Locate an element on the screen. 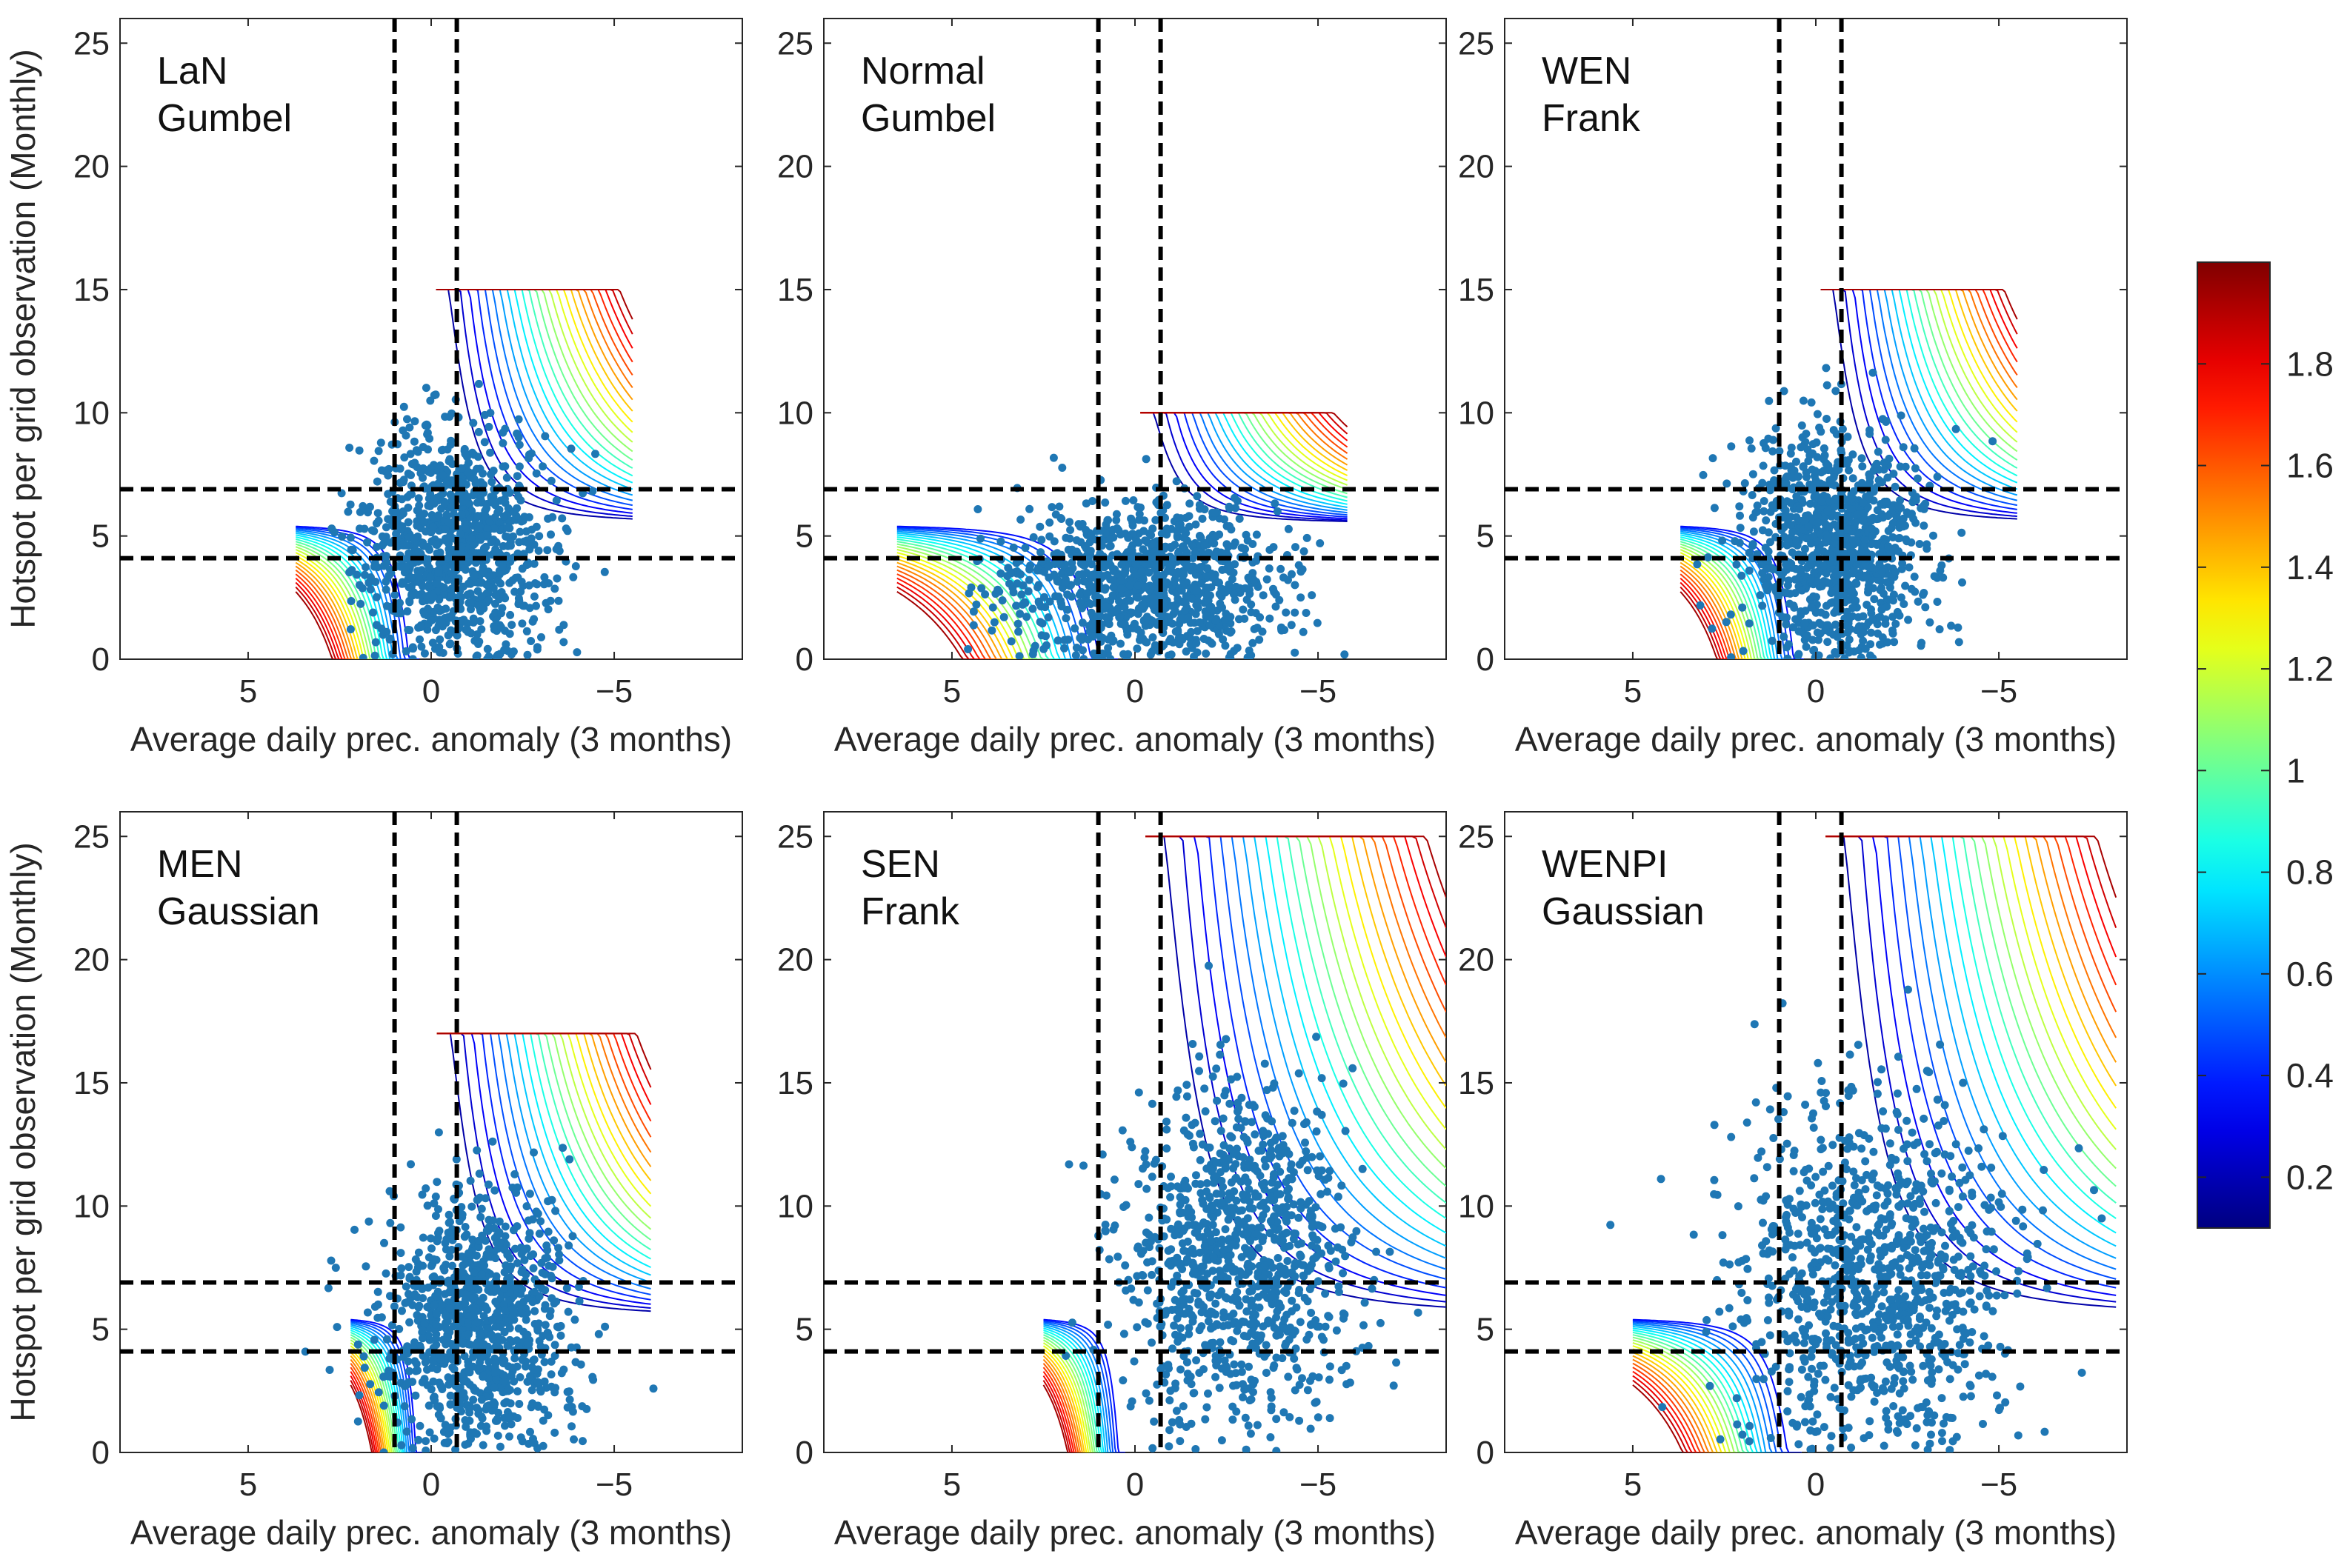 The width and height of the screenshot is (2347, 1568). y-tick-label: 5 is located at coordinates (1485, 536).